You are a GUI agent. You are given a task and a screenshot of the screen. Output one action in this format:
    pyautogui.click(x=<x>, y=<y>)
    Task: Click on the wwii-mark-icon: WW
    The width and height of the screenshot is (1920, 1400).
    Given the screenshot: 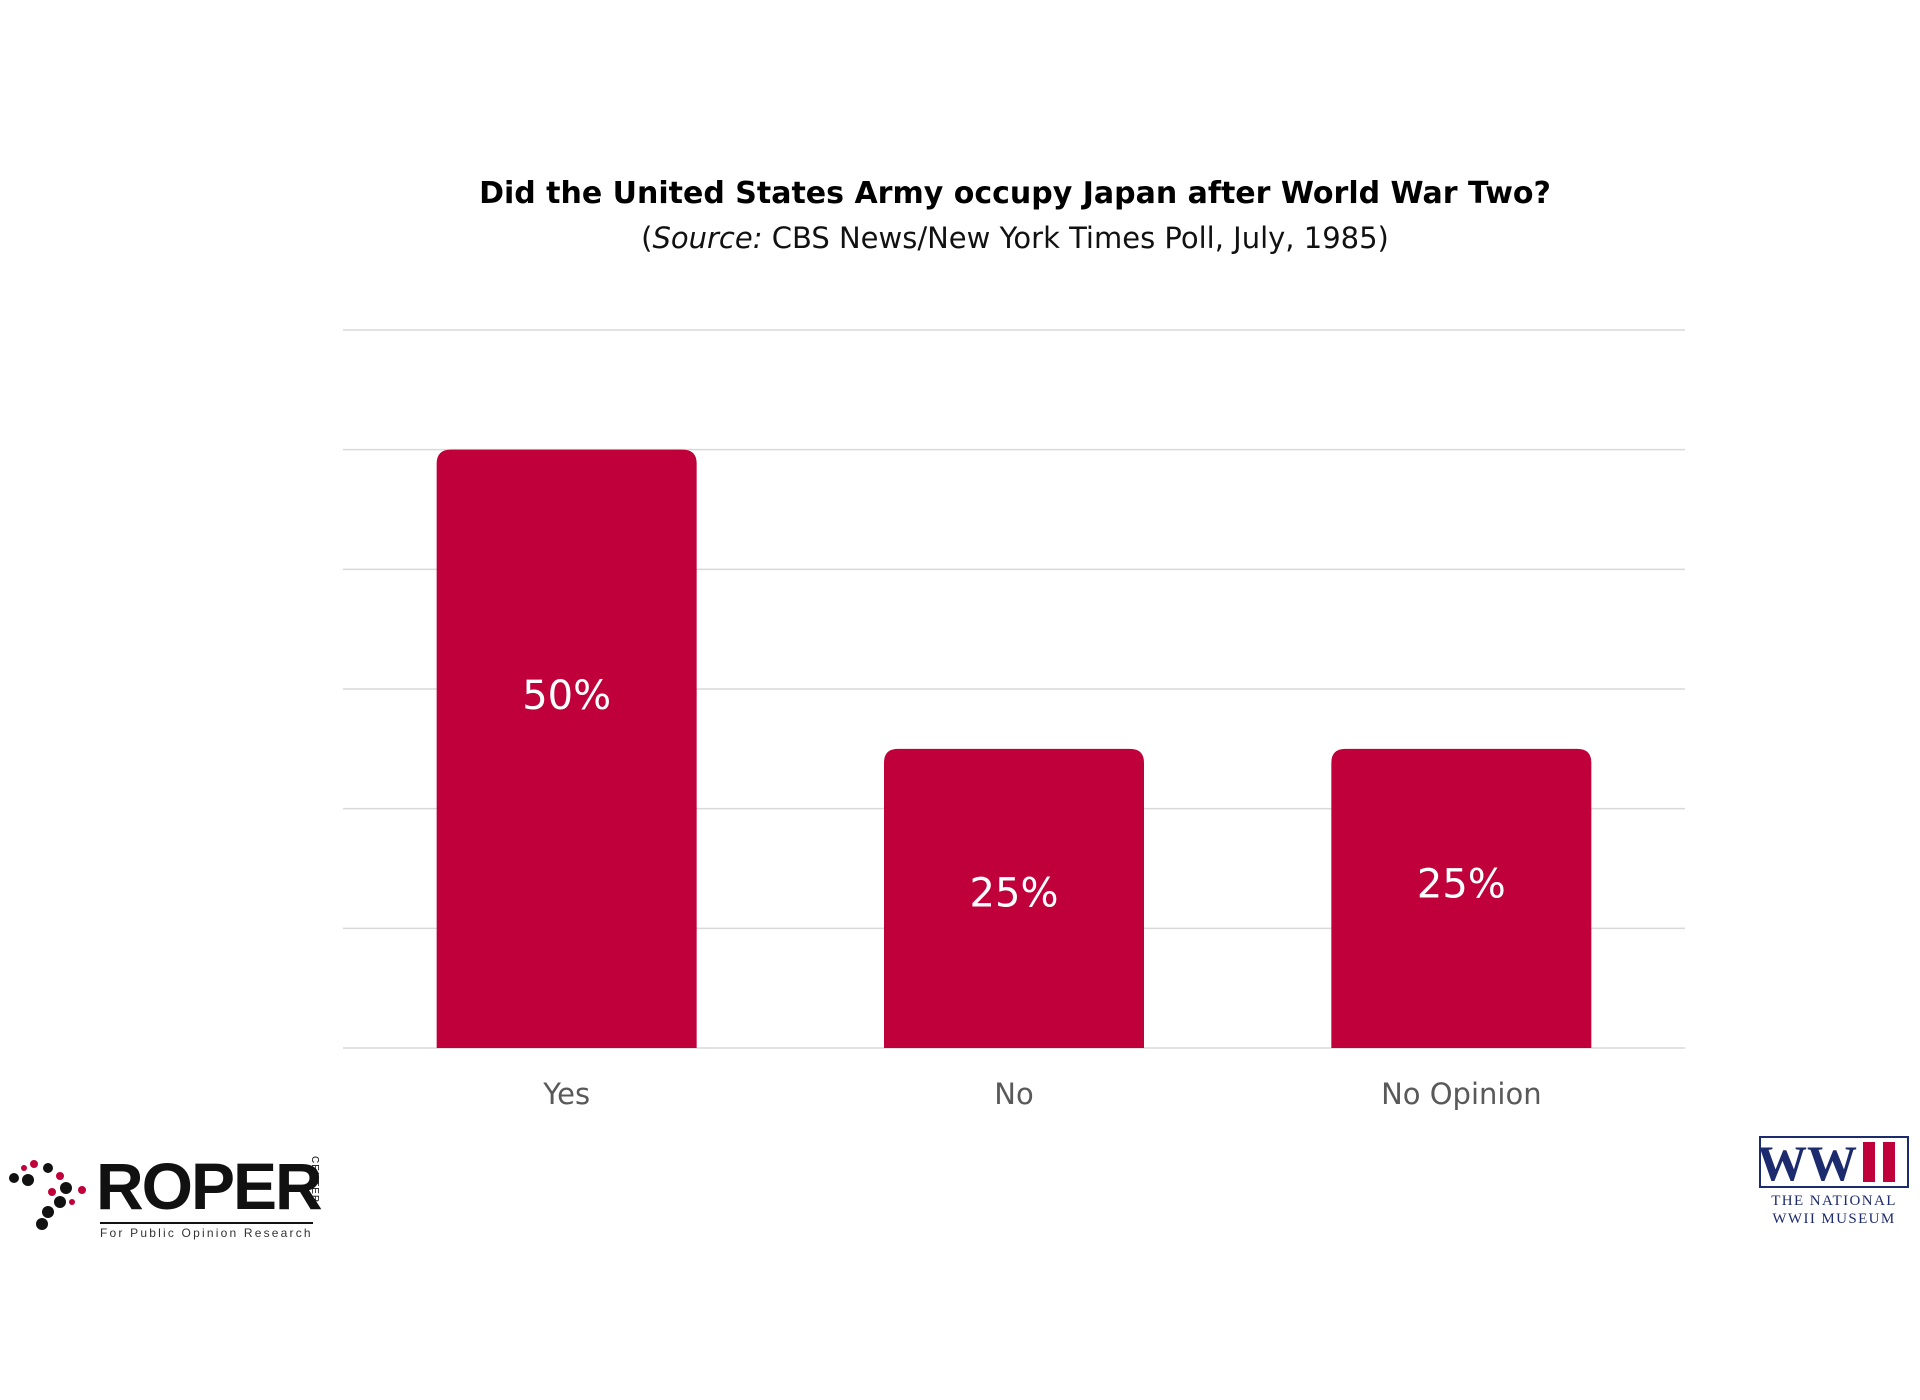 What is the action you would take?
    pyautogui.click(x=1833, y=1163)
    